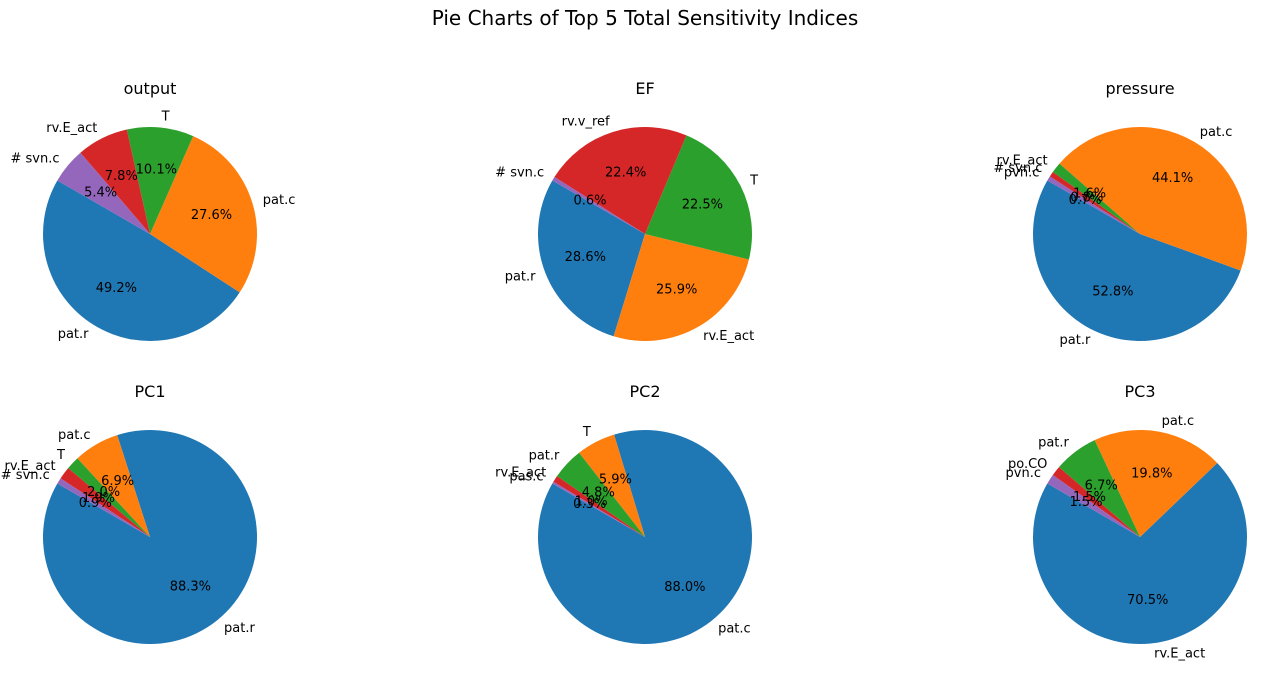 The height and width of the screenshot is (681, 1282). What do you see at coordinates (1027, 464) in the screenshot?
I see `slice-label: po.CO` at bounding box center [1027, 464].